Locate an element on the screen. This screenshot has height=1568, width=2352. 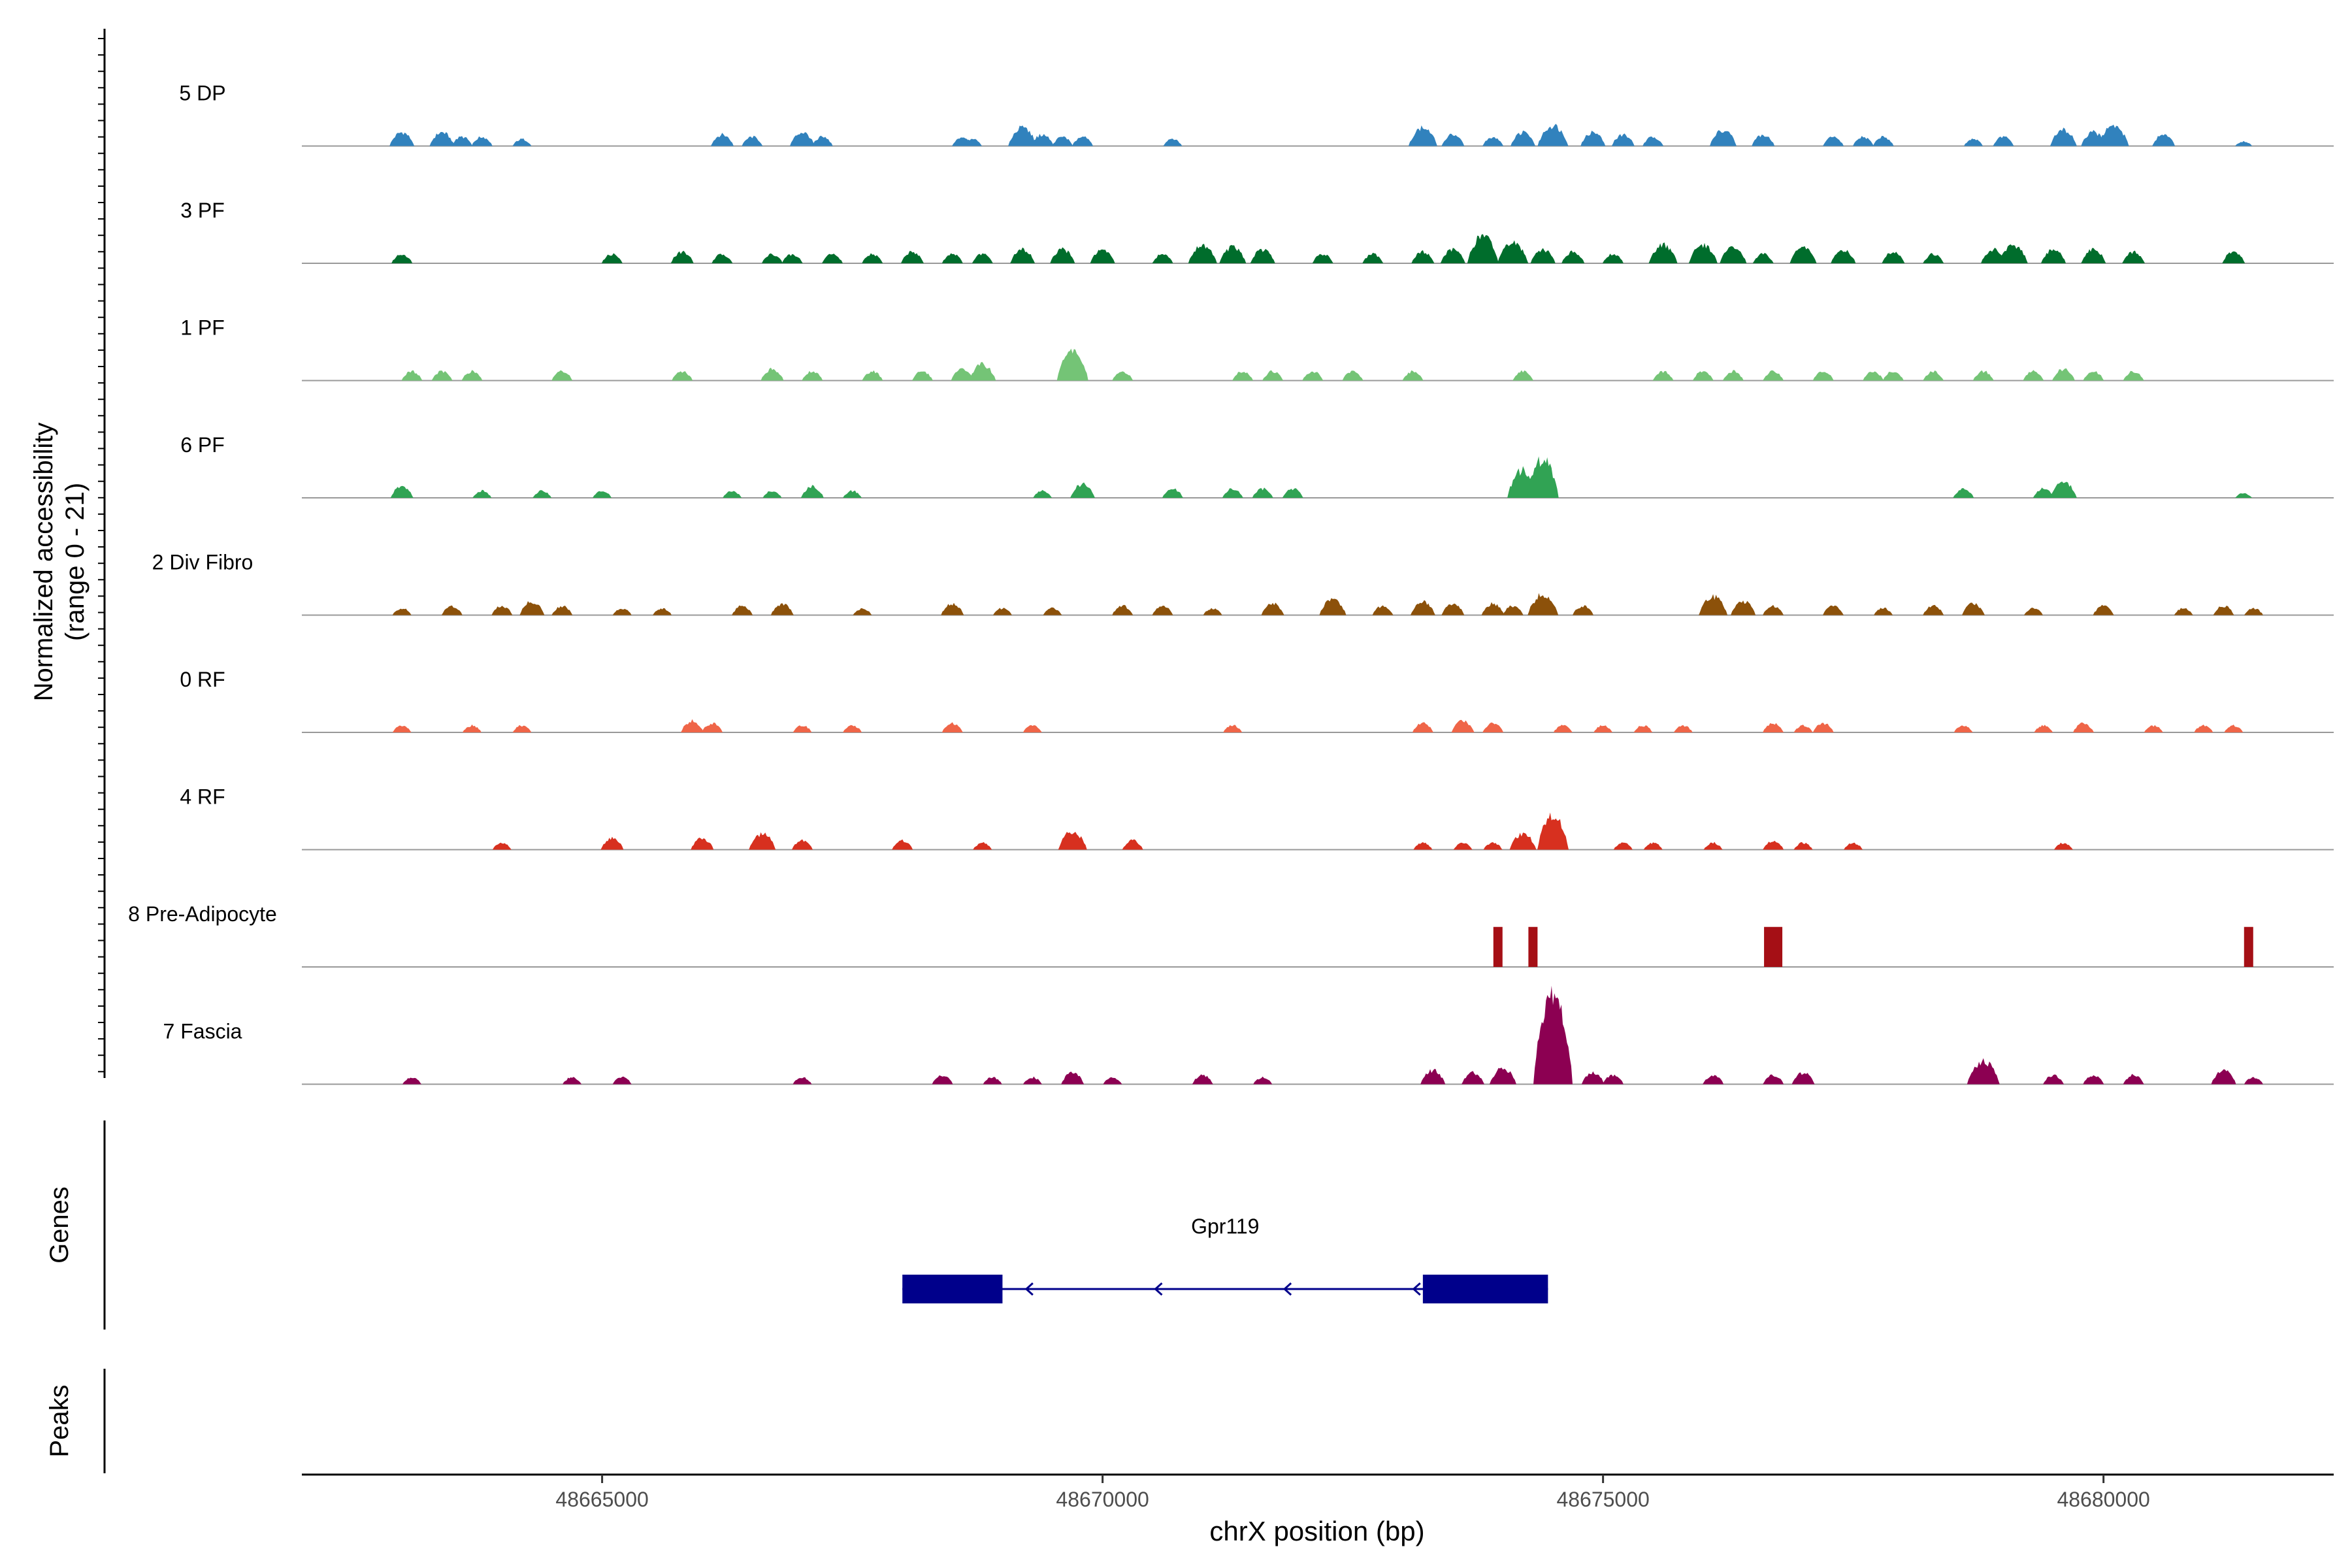
gene-exon is located at coordinates (1485, 1289).